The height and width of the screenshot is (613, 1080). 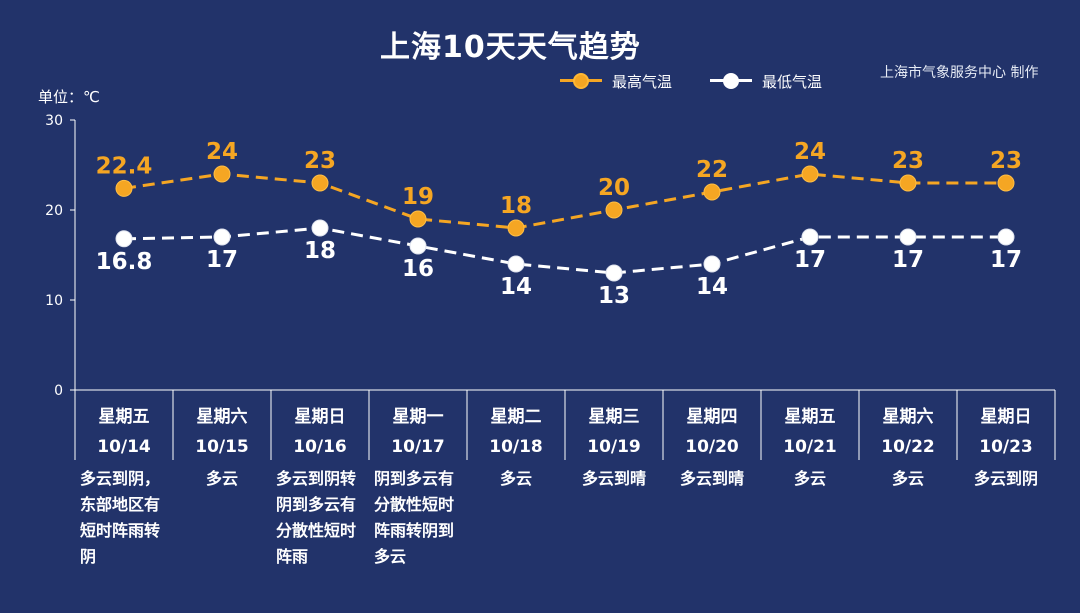 I want to click on series-high-label-4: 19, so click(x=418, y=197).